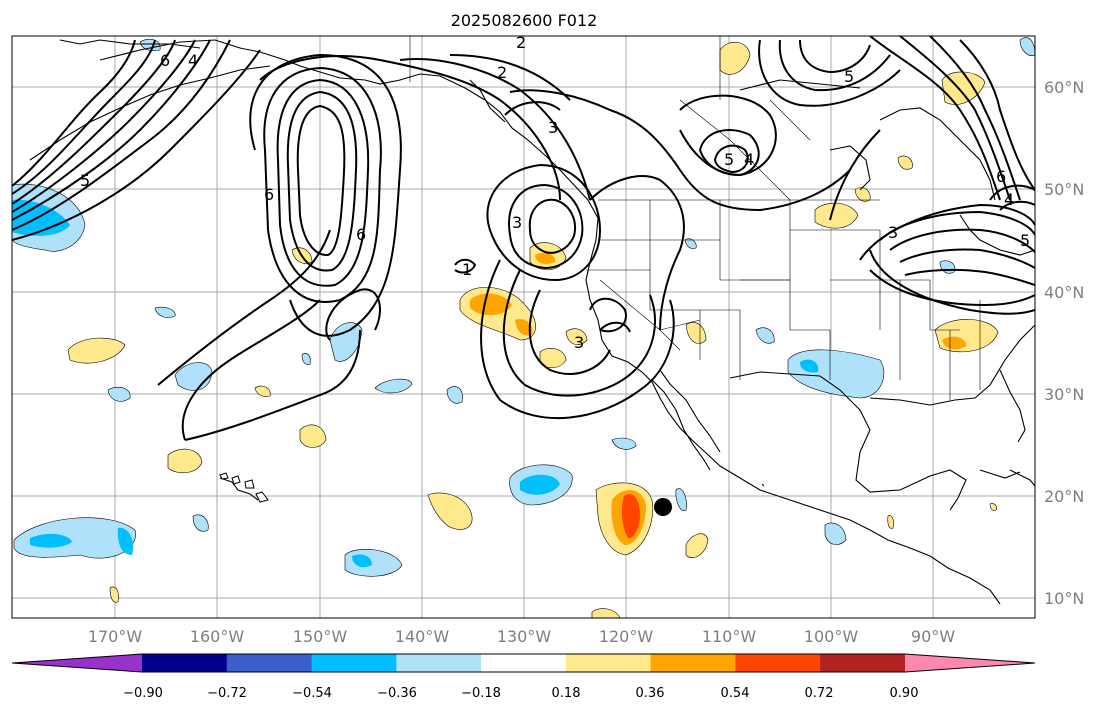 The width and height of the screenshot is (1105, 712). What do you see at coordinates (115, 636) in the screenshot?
I see `lon-label: 170°W` at bounding box center [115, 636].